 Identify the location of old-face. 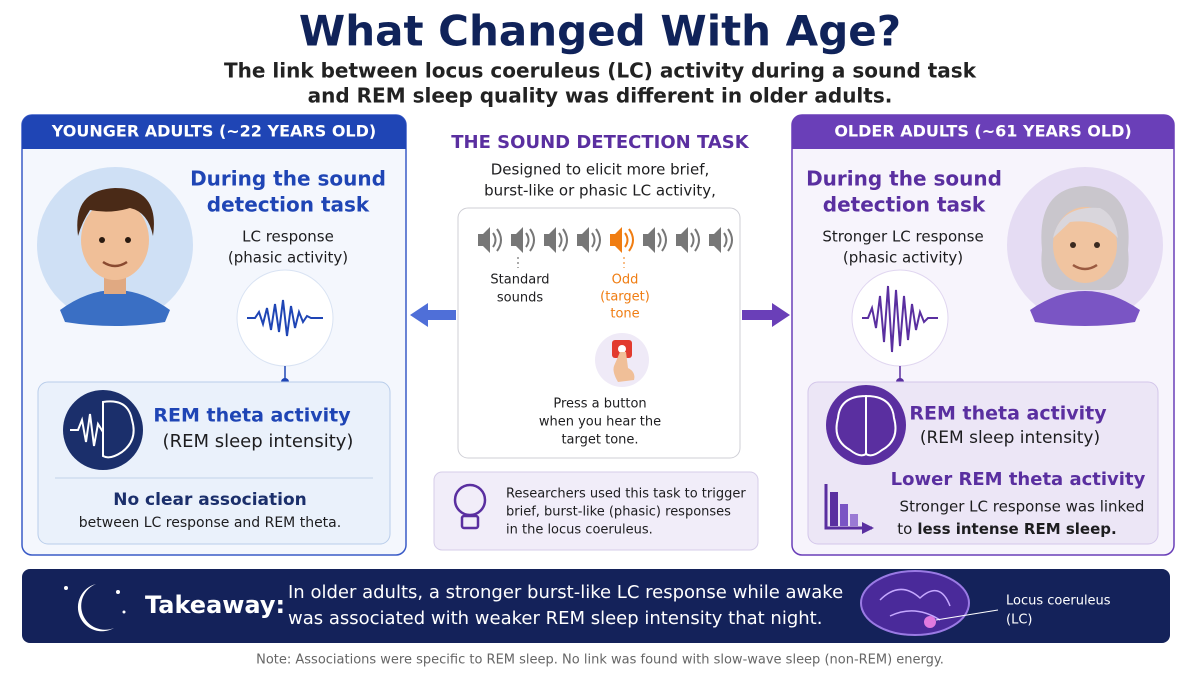
(1085, 246).